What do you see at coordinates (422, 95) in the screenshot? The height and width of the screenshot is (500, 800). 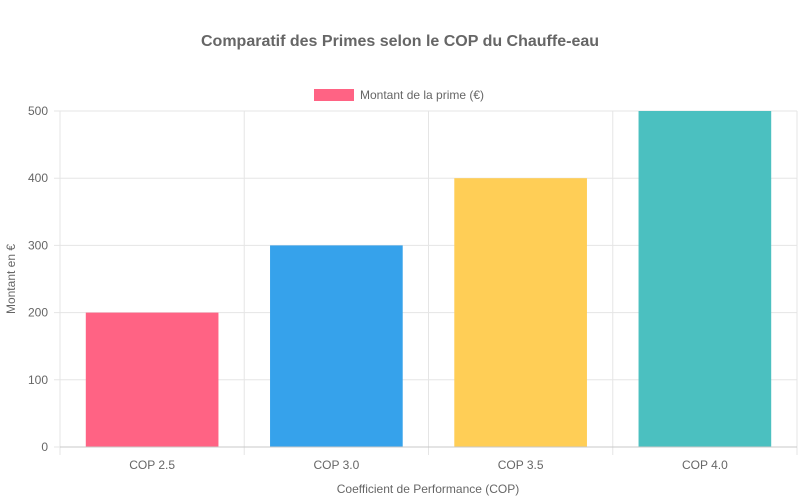 I see `legend-label: Montant de la prime (€)` at bounding box center [422, 95].